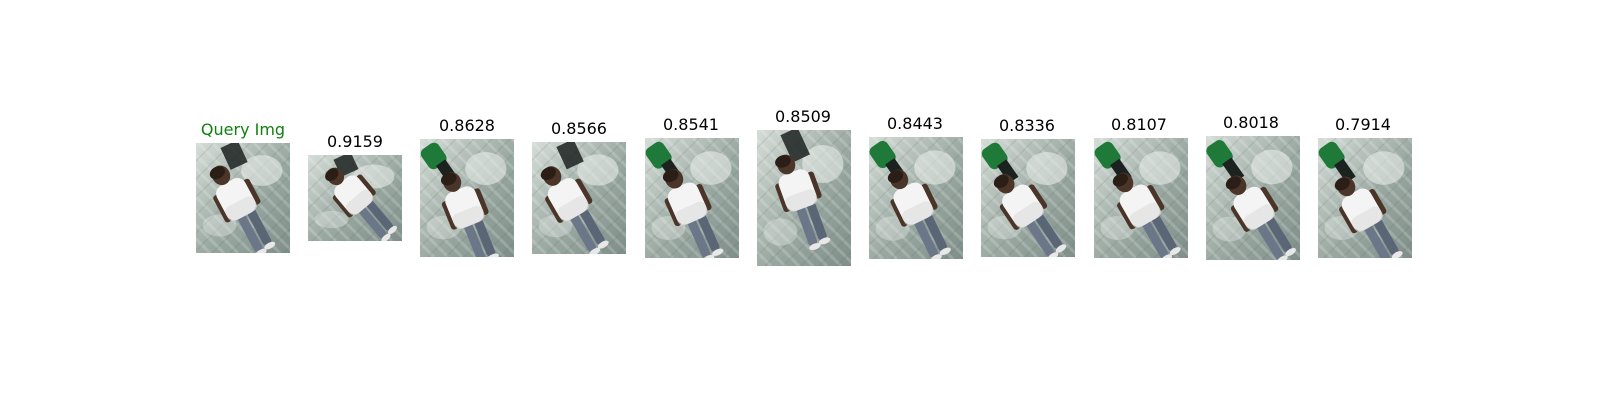 This screenshot has width=1600, height=400. Describe the element at coordinates (1363, 124) in the screenshot. I see `result-score-10: 0.7914` at that location.